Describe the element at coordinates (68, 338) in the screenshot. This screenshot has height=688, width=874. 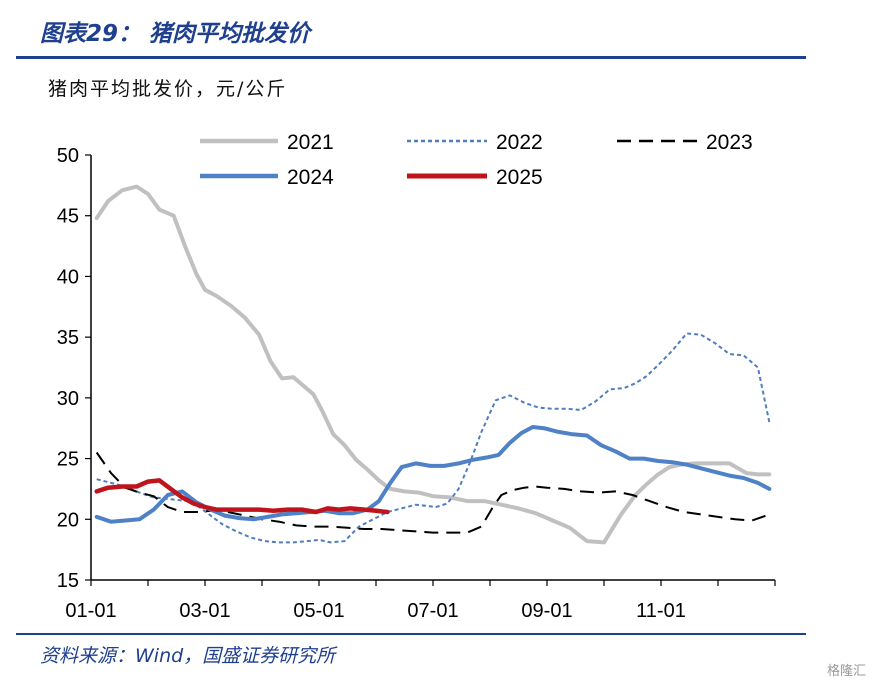
I see `y-tick-label: 35` at that location.